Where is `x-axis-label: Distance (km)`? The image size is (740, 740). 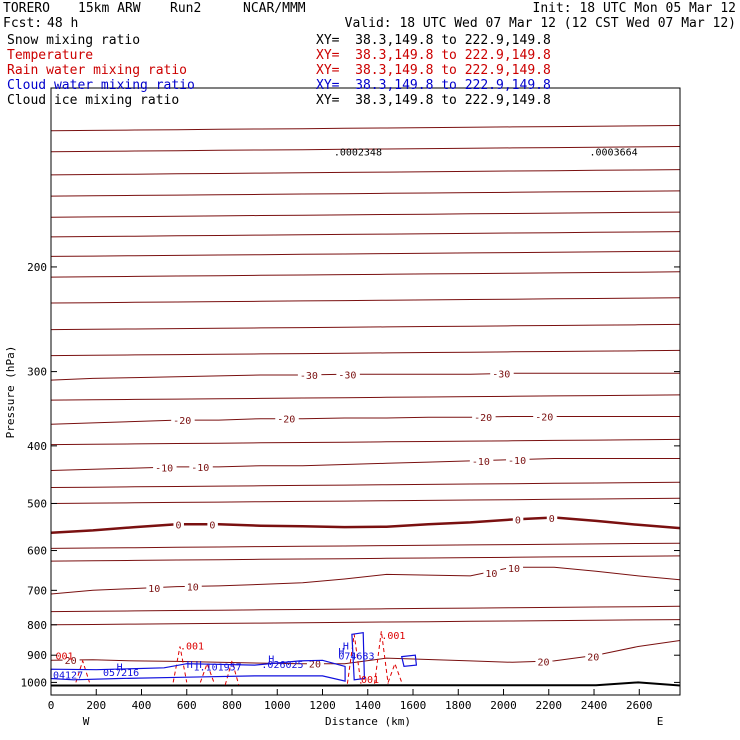 x-axis-label: Distance (km) is located at coordinates (368, 721).